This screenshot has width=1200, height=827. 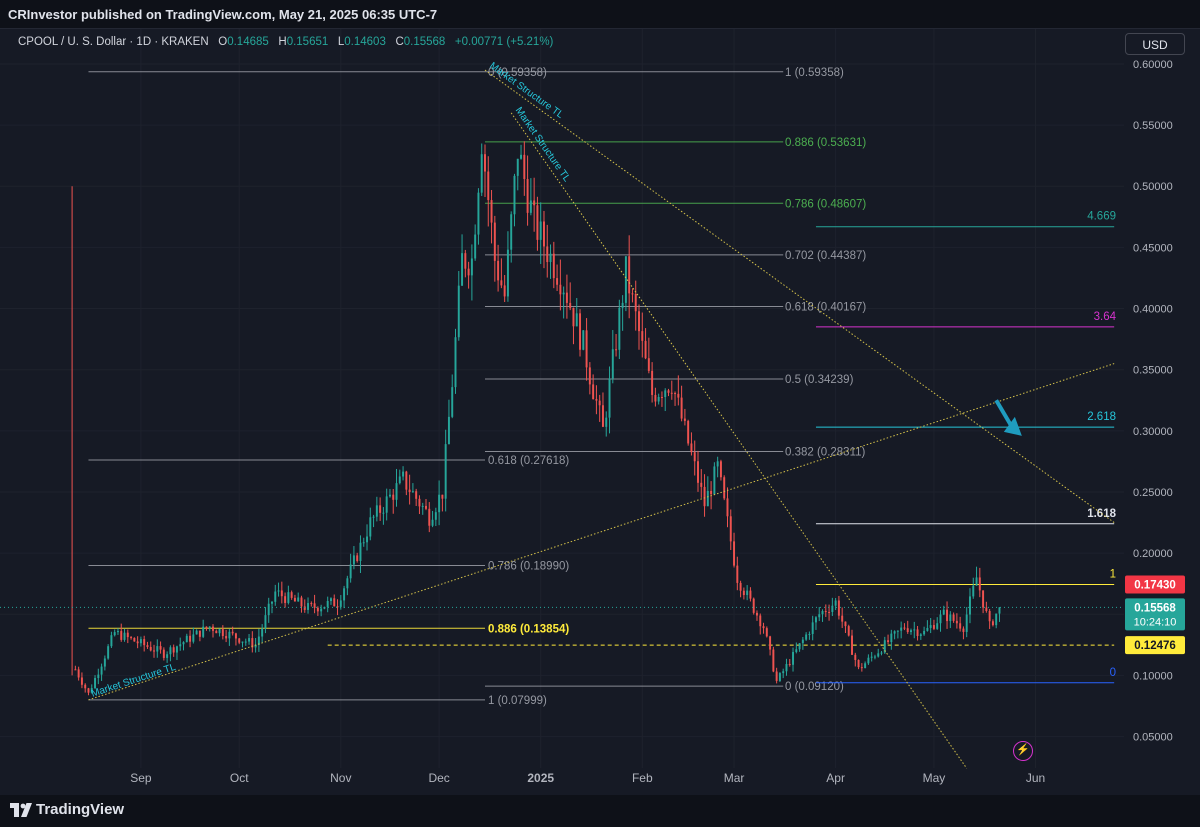 I want to click on fib-level-label: 1 (0.59358), so click(x=814, y=73).